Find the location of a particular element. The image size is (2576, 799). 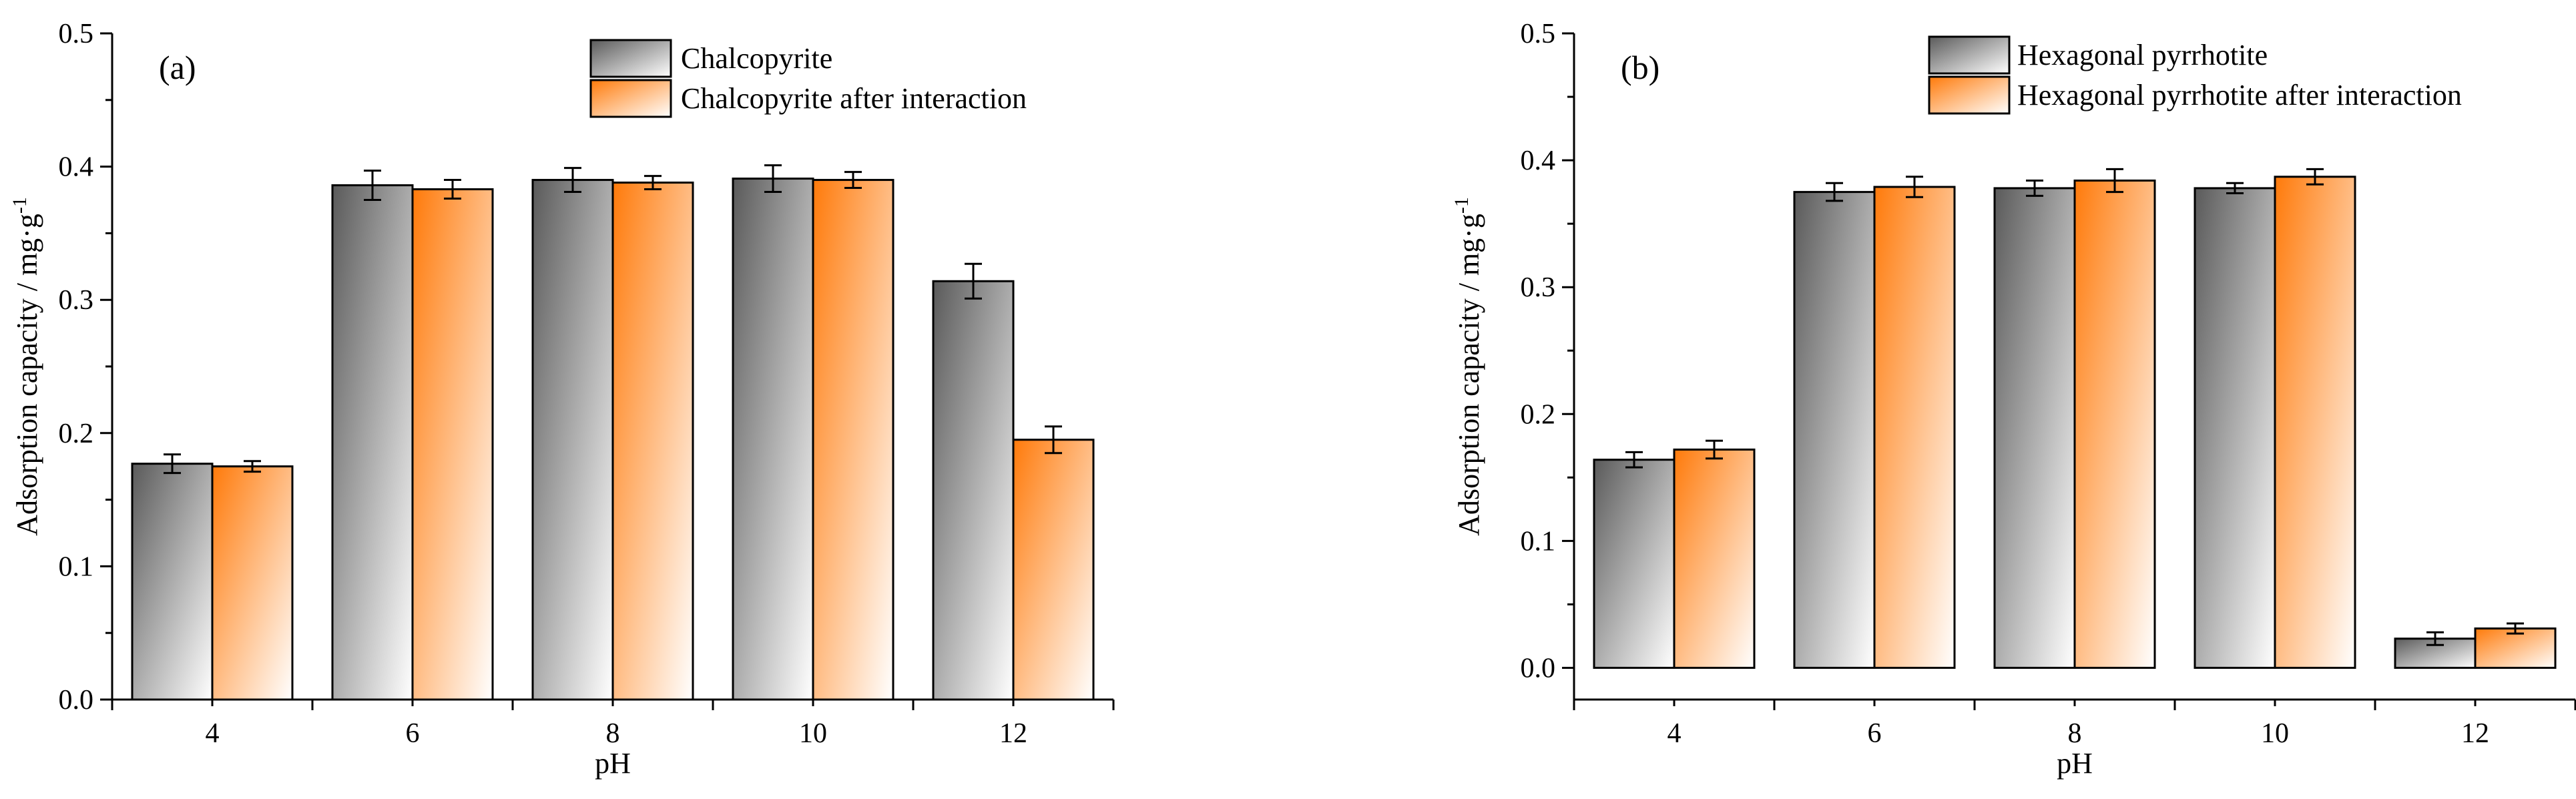

panel-label: (a) is located at coordinates (177, 67).